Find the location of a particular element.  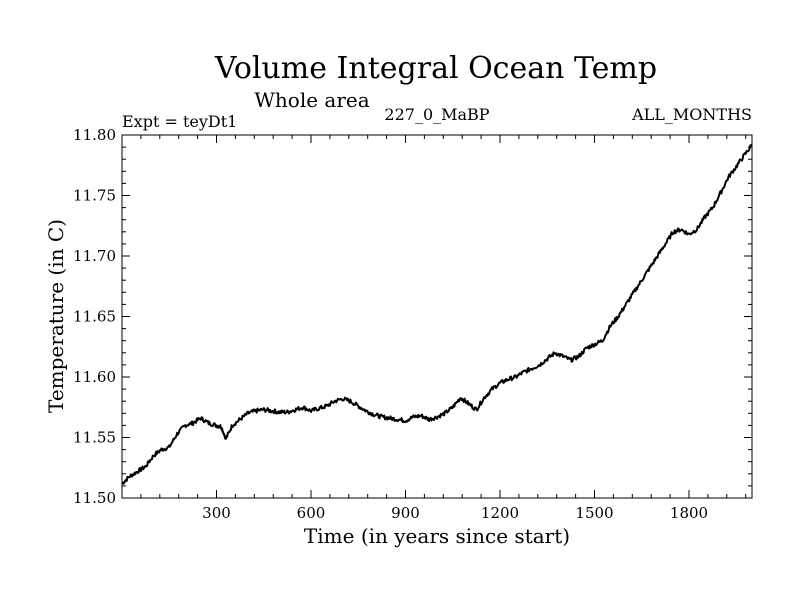

x-tick-label: 900 is located at coordinates (405, 513).